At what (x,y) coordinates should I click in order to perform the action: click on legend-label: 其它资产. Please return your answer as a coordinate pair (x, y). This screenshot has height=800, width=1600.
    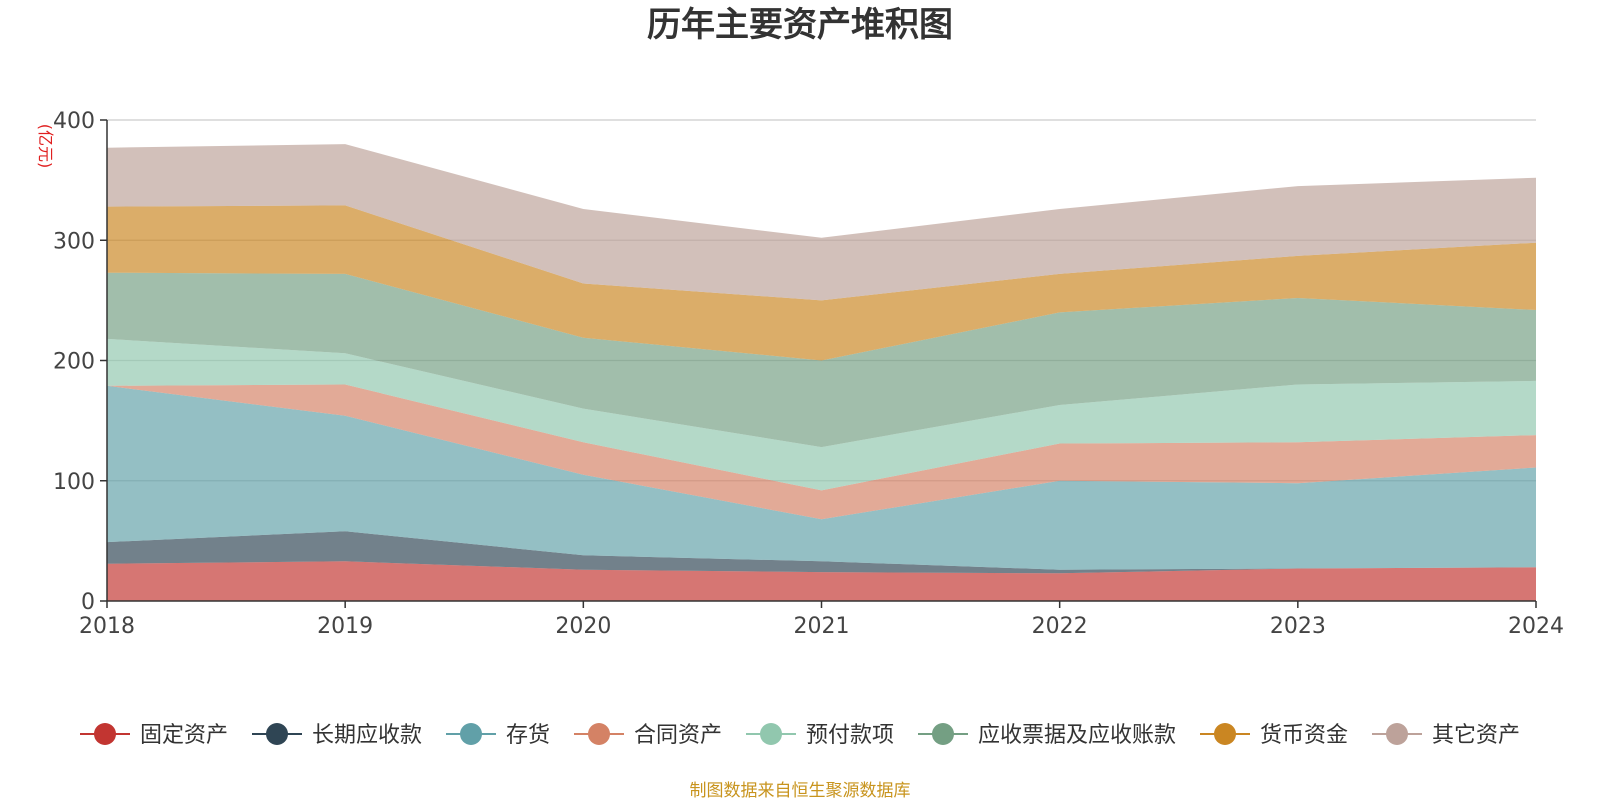
    Looking at the image, I should click on (1476, 735).